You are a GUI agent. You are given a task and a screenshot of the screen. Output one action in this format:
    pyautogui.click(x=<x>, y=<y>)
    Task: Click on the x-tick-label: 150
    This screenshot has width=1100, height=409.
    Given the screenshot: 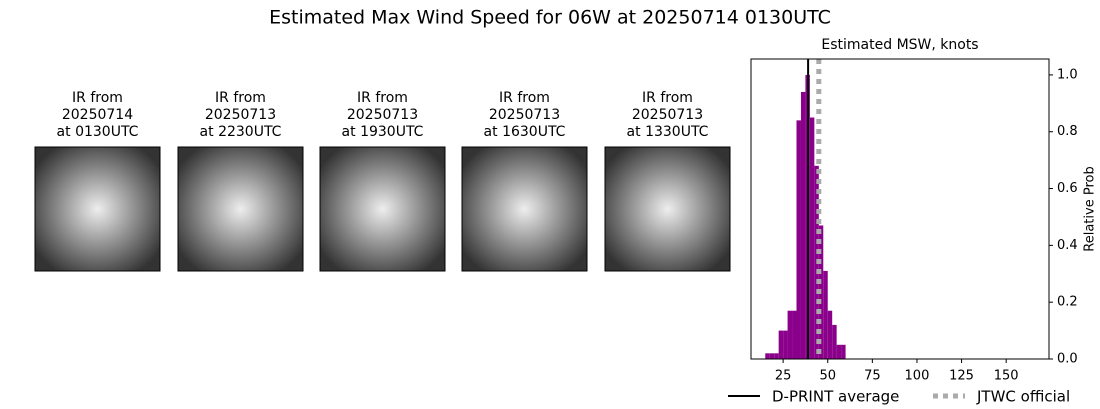 What is the action you would take?
    pyautogui.click(x=1006, y=376)
    